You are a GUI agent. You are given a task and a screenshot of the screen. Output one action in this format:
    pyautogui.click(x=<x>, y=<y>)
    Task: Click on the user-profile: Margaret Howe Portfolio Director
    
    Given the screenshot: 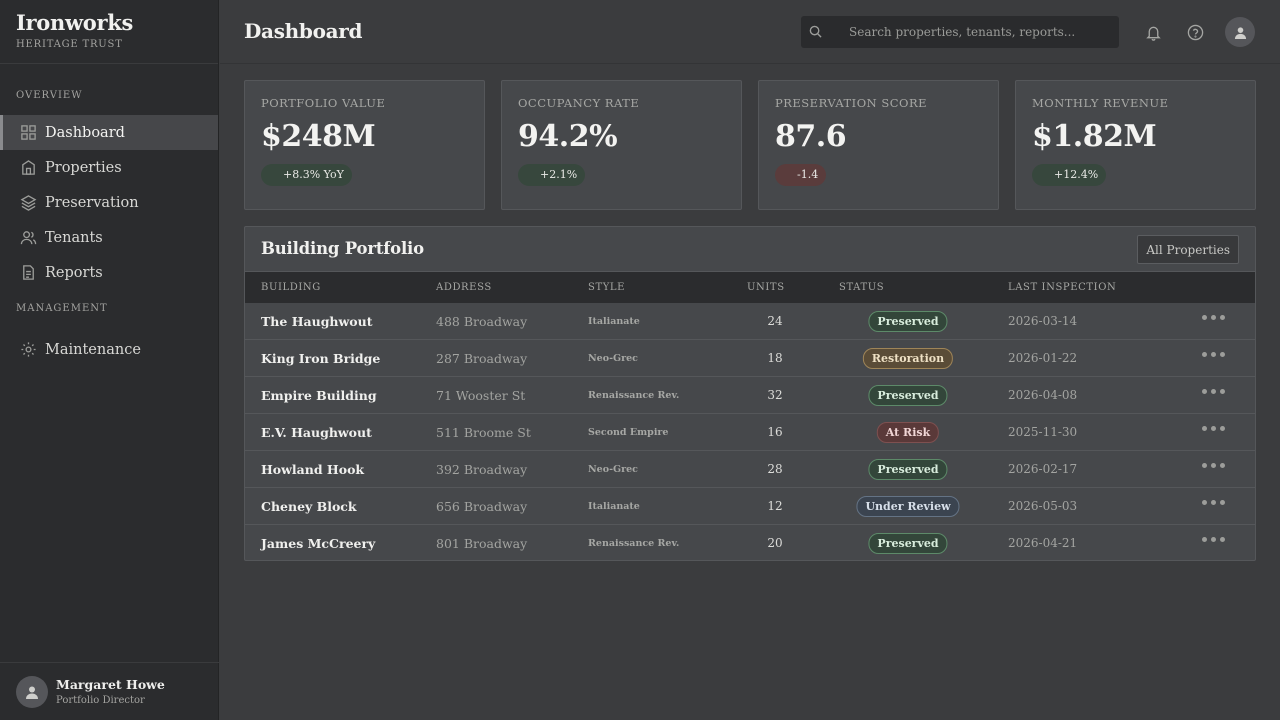 What is the action you would take?
    pyautogui.click(x=109, y=691)
    